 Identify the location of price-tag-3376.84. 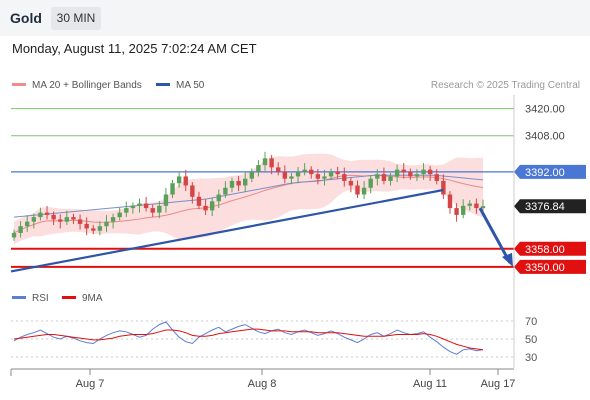
(550, 206).